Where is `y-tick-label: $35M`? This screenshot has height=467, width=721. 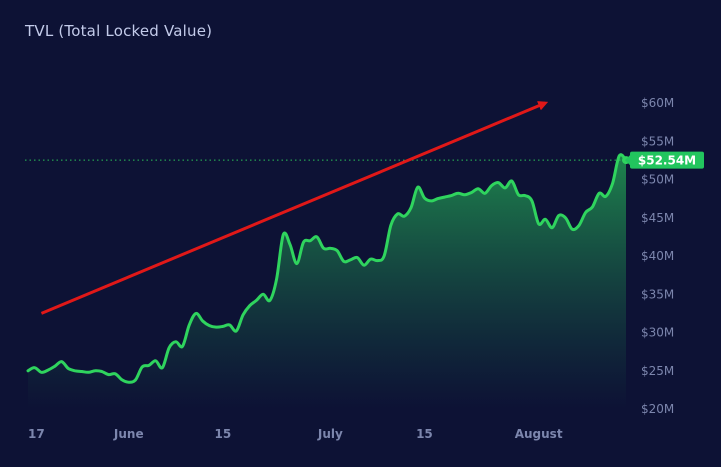 y-tick-label: $35M is located at coordinates (657, 294).